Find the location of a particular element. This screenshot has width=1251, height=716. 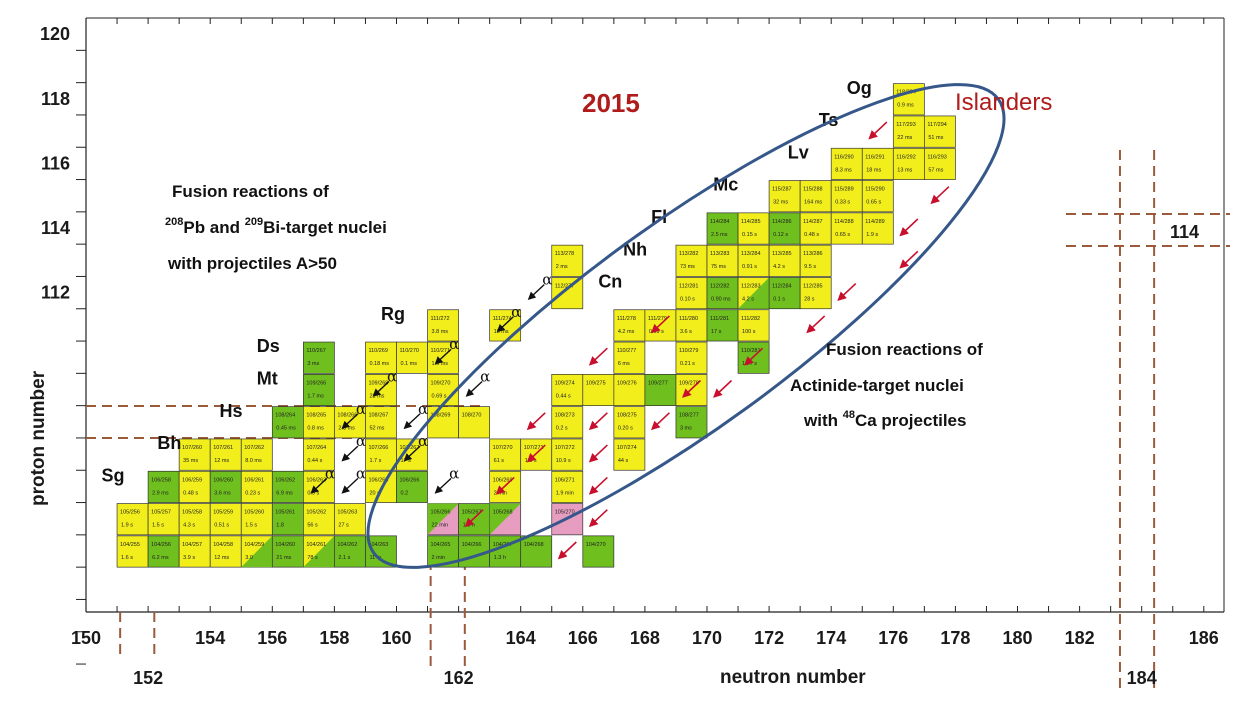

element-mt: Mt is located at coordinates (267, 379).